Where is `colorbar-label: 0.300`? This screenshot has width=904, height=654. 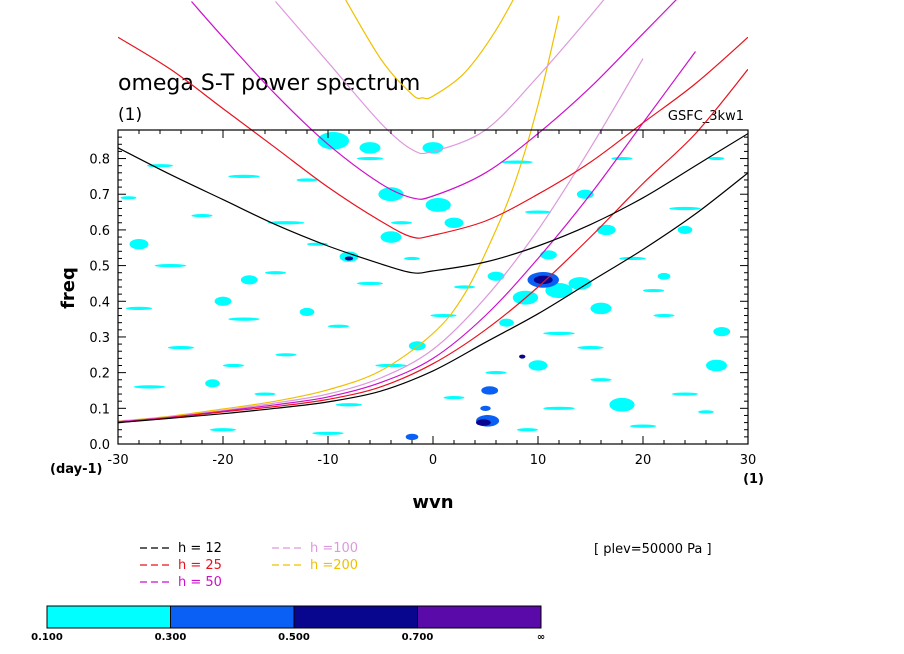 colorbar-label: 0.300 is located at coordinates (171, 637).